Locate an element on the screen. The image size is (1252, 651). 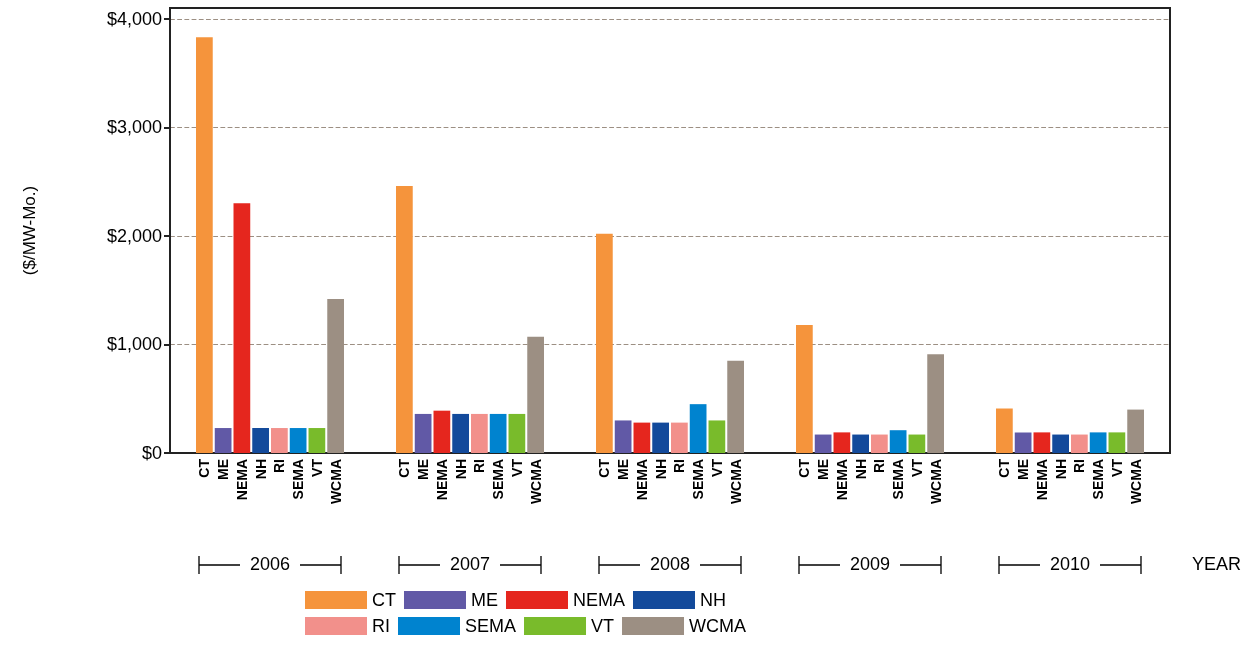
legend-label: SEMA is located at coordinates (491, 626).